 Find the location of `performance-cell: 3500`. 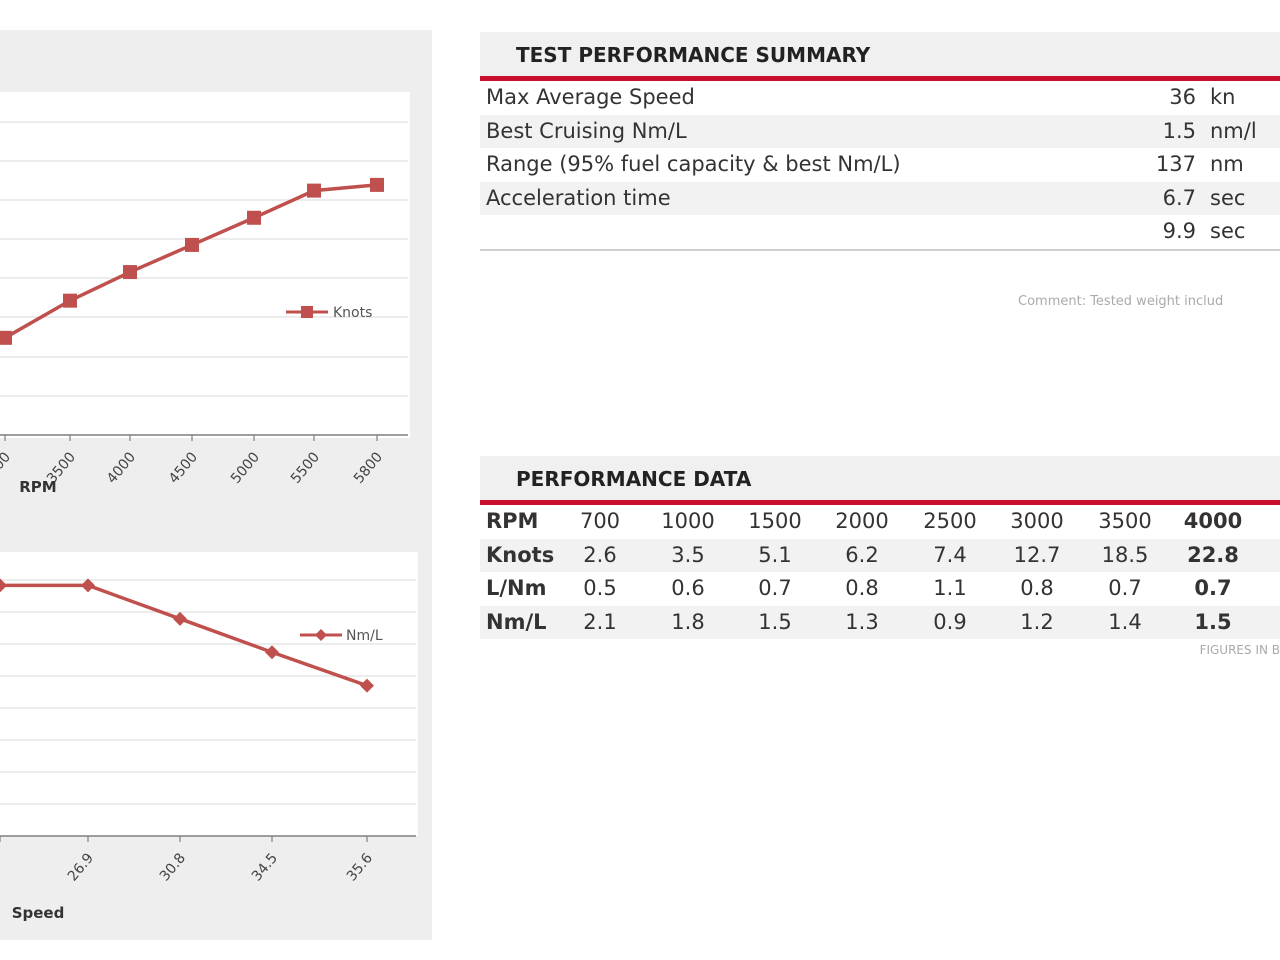

performance-cell: 3500 is located at coordinates (1125, 521).